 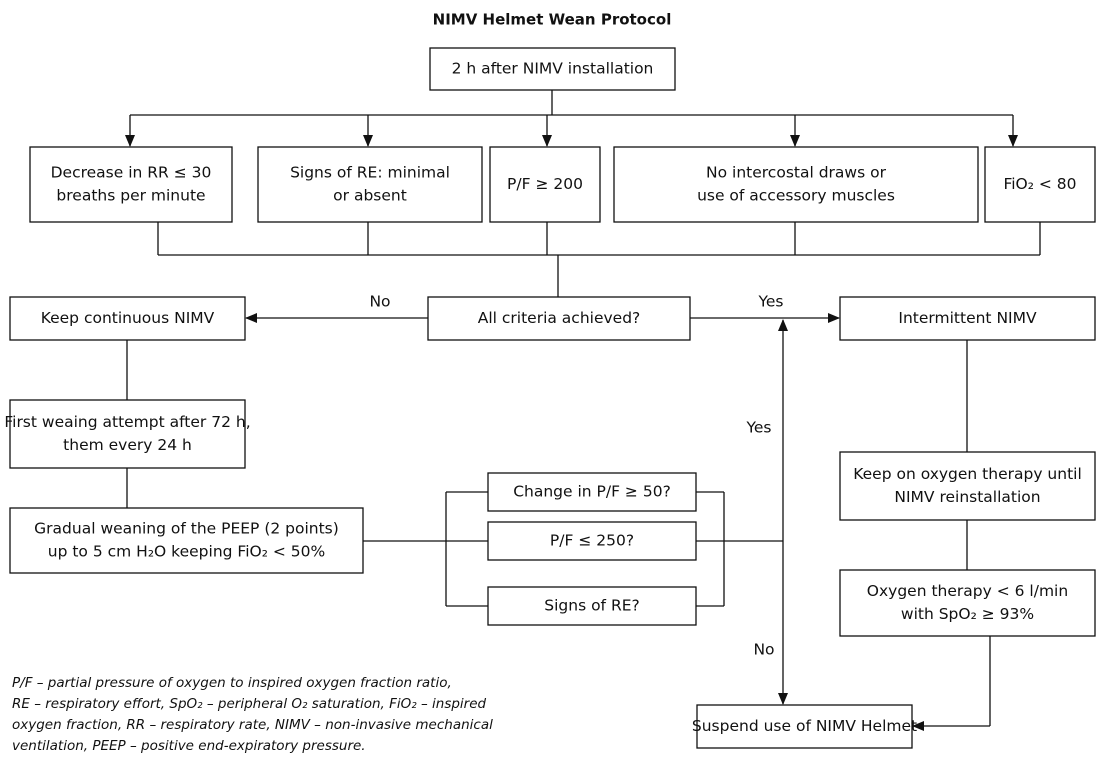 I want to click on node-label: Suspend use of NIMV Helmet, so click(x=804, y=726).